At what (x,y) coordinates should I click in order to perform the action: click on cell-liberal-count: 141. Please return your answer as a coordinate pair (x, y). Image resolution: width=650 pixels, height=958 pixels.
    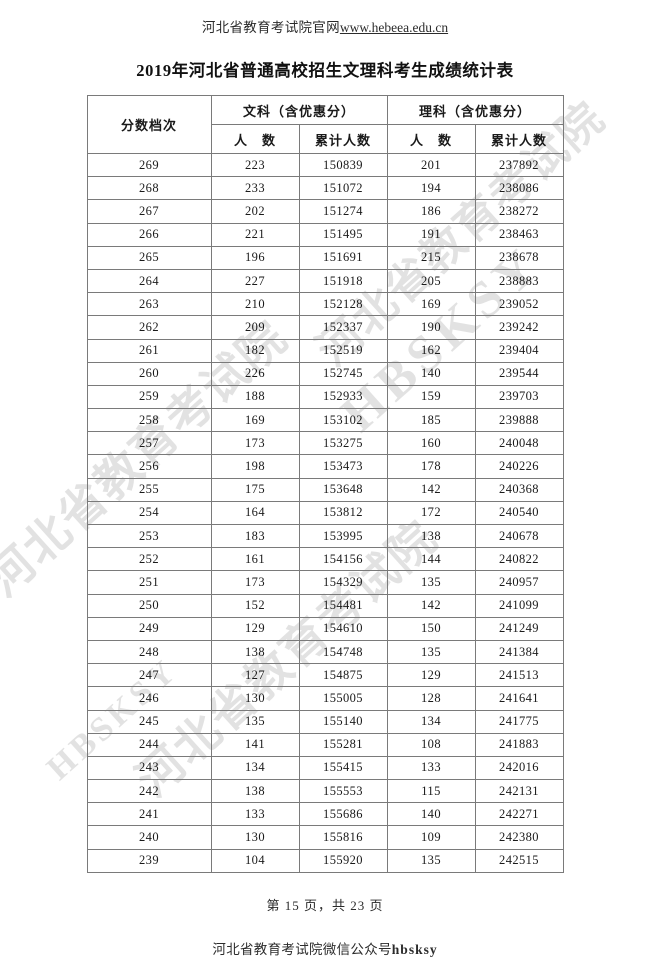
    Looking at the image, I should click on (255, 744).